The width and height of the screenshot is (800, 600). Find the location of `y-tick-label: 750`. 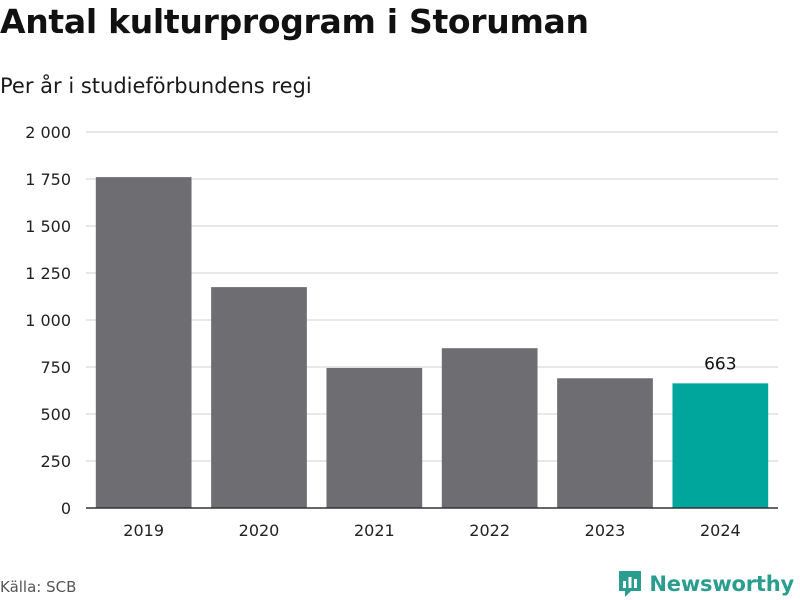

y-tick-label: 750 is located at coordinates (55, 367).